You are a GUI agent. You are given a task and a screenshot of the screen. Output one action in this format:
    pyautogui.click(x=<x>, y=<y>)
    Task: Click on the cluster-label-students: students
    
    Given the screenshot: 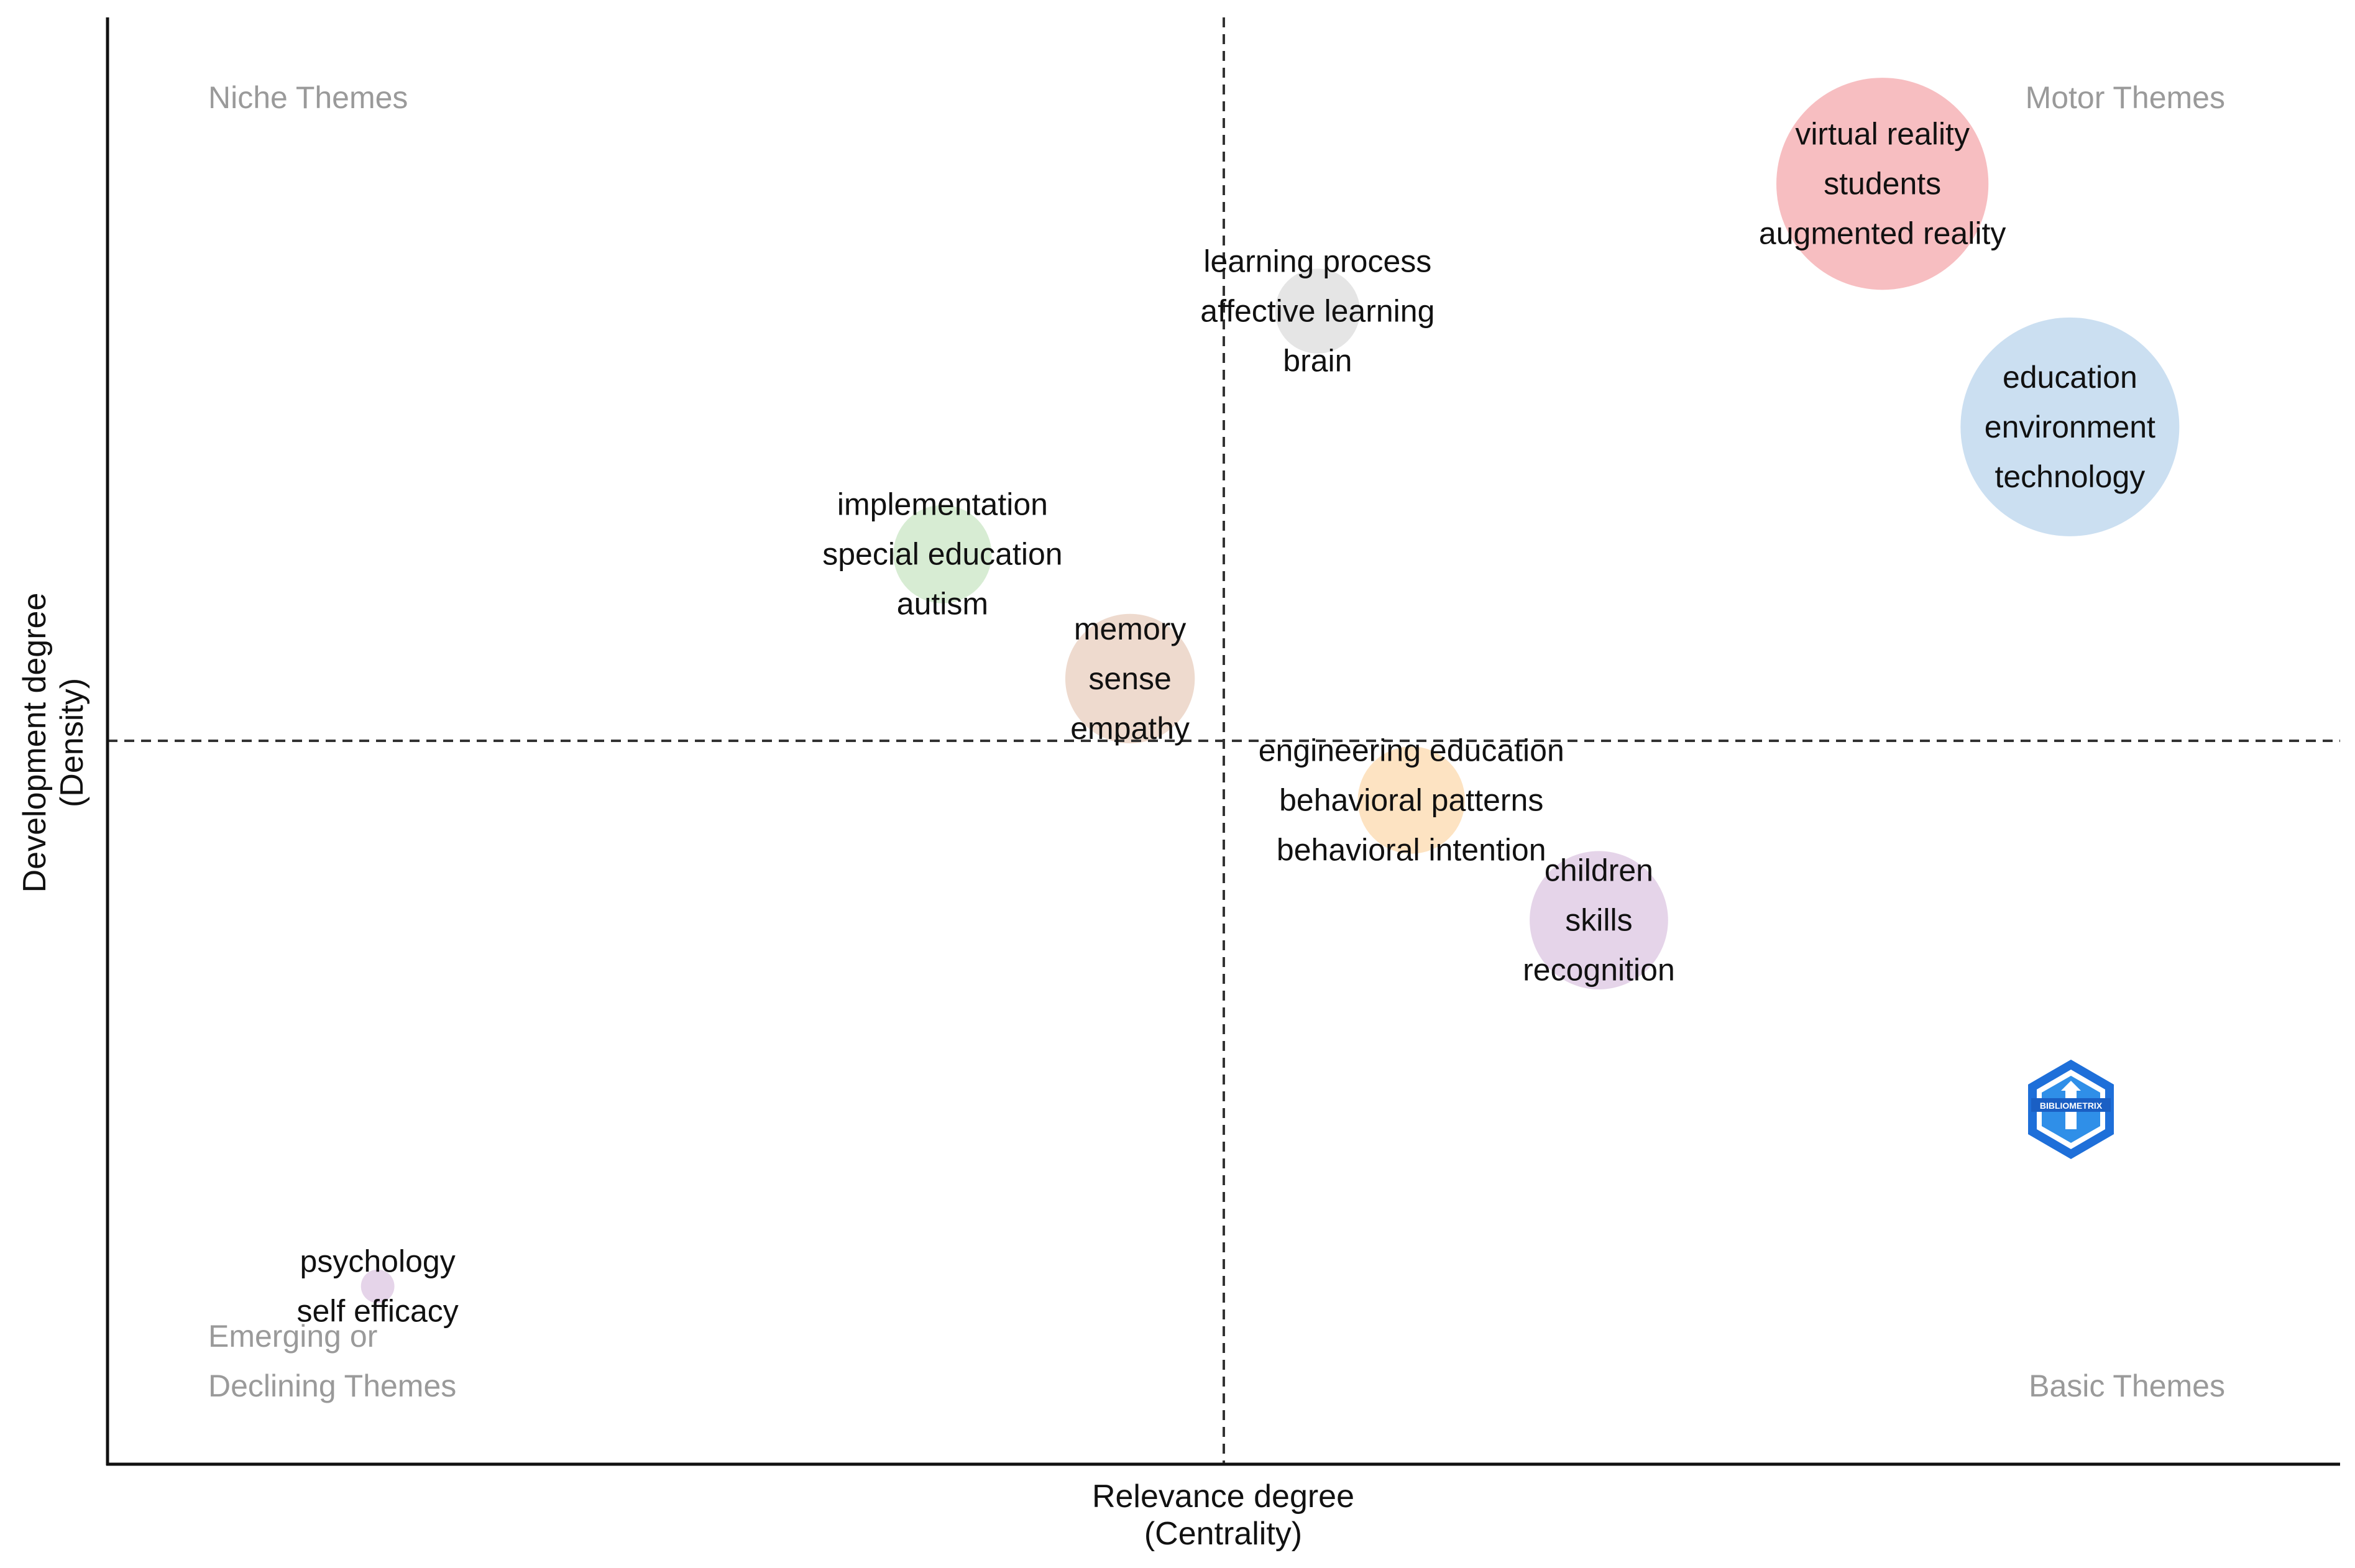 What is the action you would take?
    pyautogui.click(x=1883, y=184)
    